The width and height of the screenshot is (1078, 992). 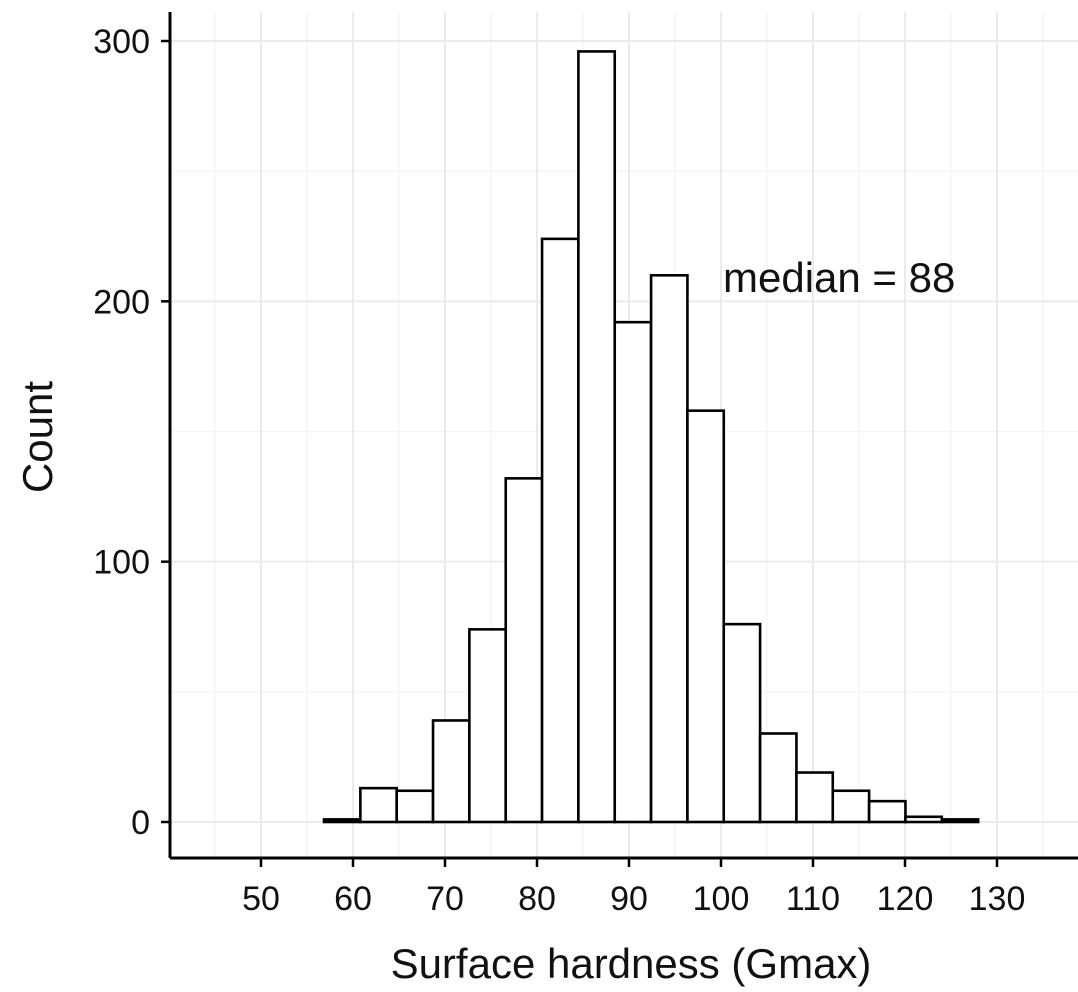 What do you see at coordinates (140, 823) in the screenshot?
I see `y-tick-label: 0` at bounding box center [140, 823].